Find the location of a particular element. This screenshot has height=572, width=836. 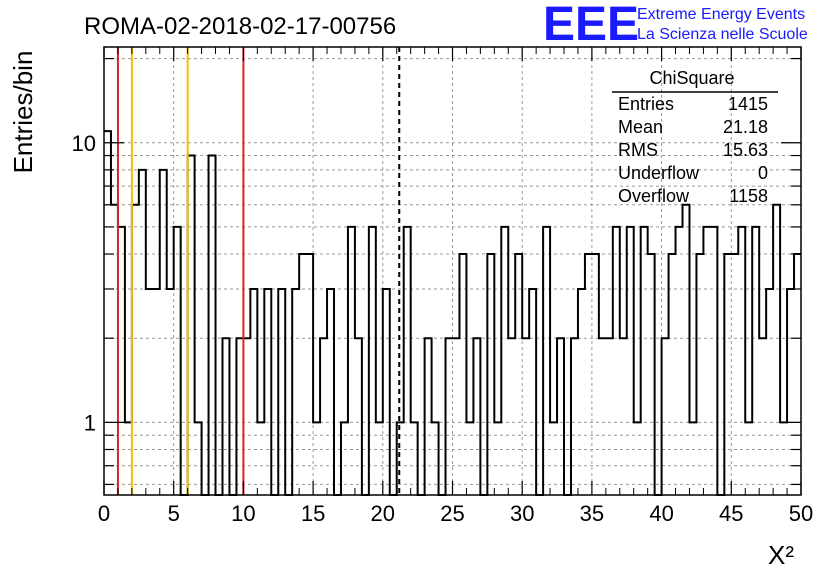

stats-row-value: 15.63 is located at coordinates (745, 150).